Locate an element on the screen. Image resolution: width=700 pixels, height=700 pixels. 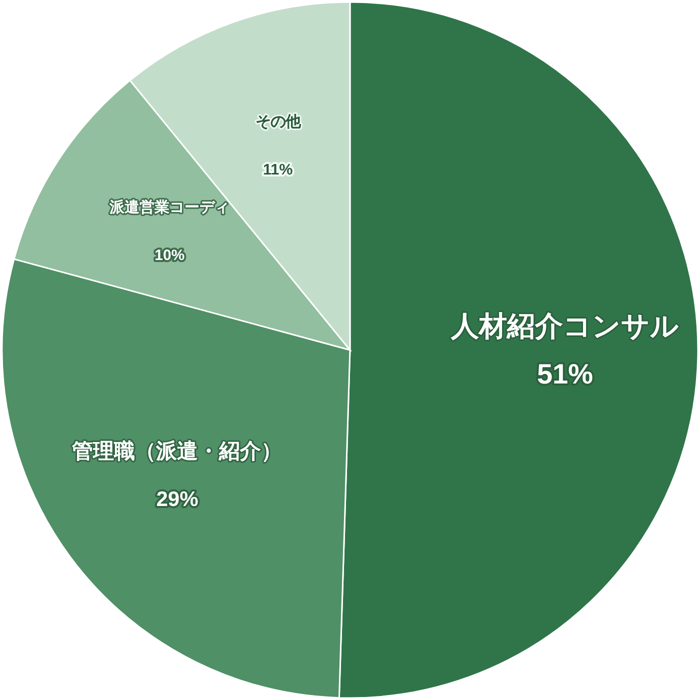
slice-label: 人材紹介コンサル is located at coordinates (564, 326).